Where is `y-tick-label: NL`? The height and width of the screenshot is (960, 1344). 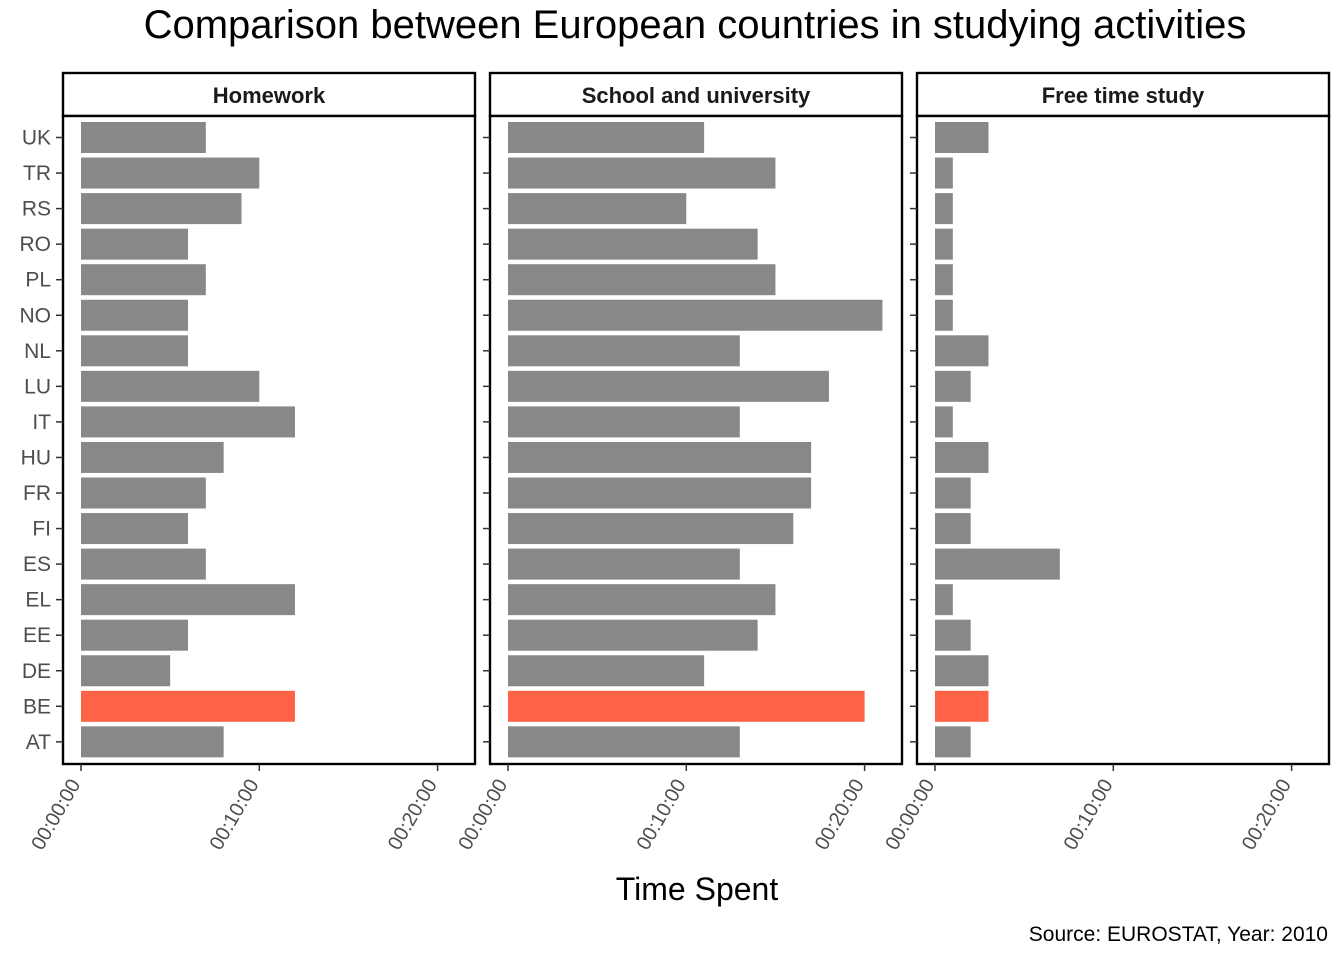
y-tick-label: NL is located at coordinates (37, 351).